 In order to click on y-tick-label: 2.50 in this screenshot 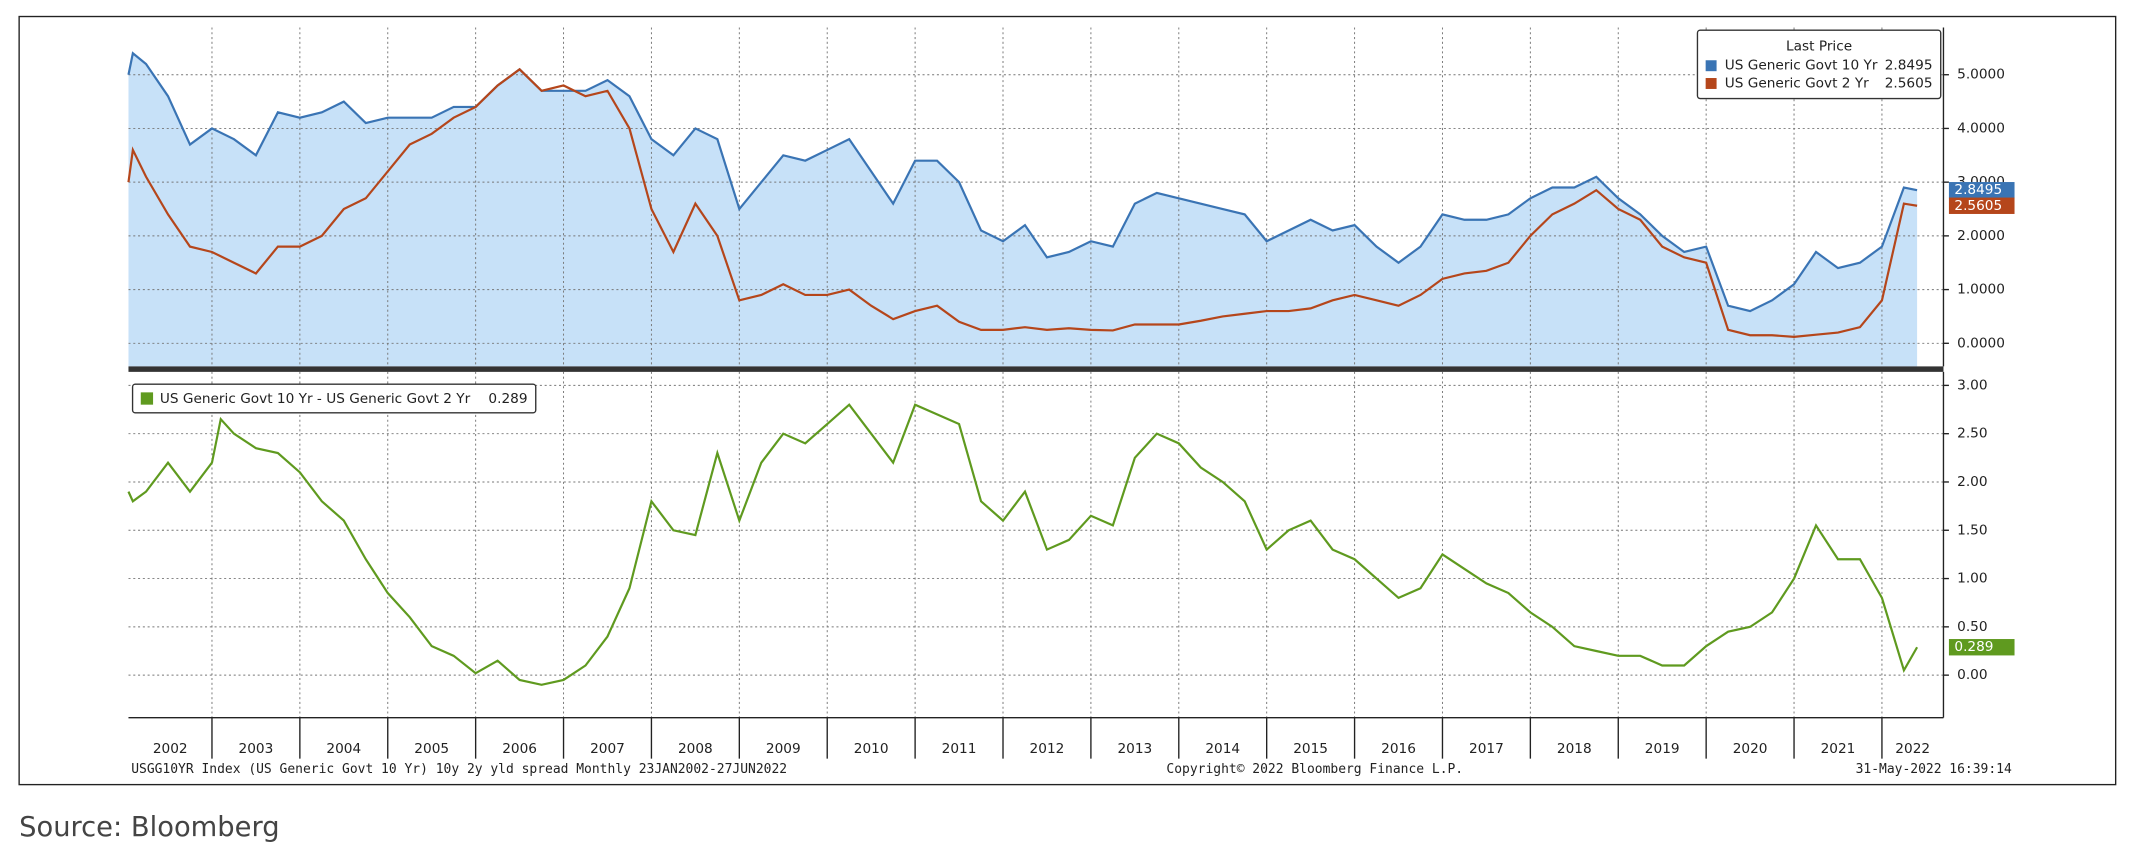, I will do `click(1972, 434)`.